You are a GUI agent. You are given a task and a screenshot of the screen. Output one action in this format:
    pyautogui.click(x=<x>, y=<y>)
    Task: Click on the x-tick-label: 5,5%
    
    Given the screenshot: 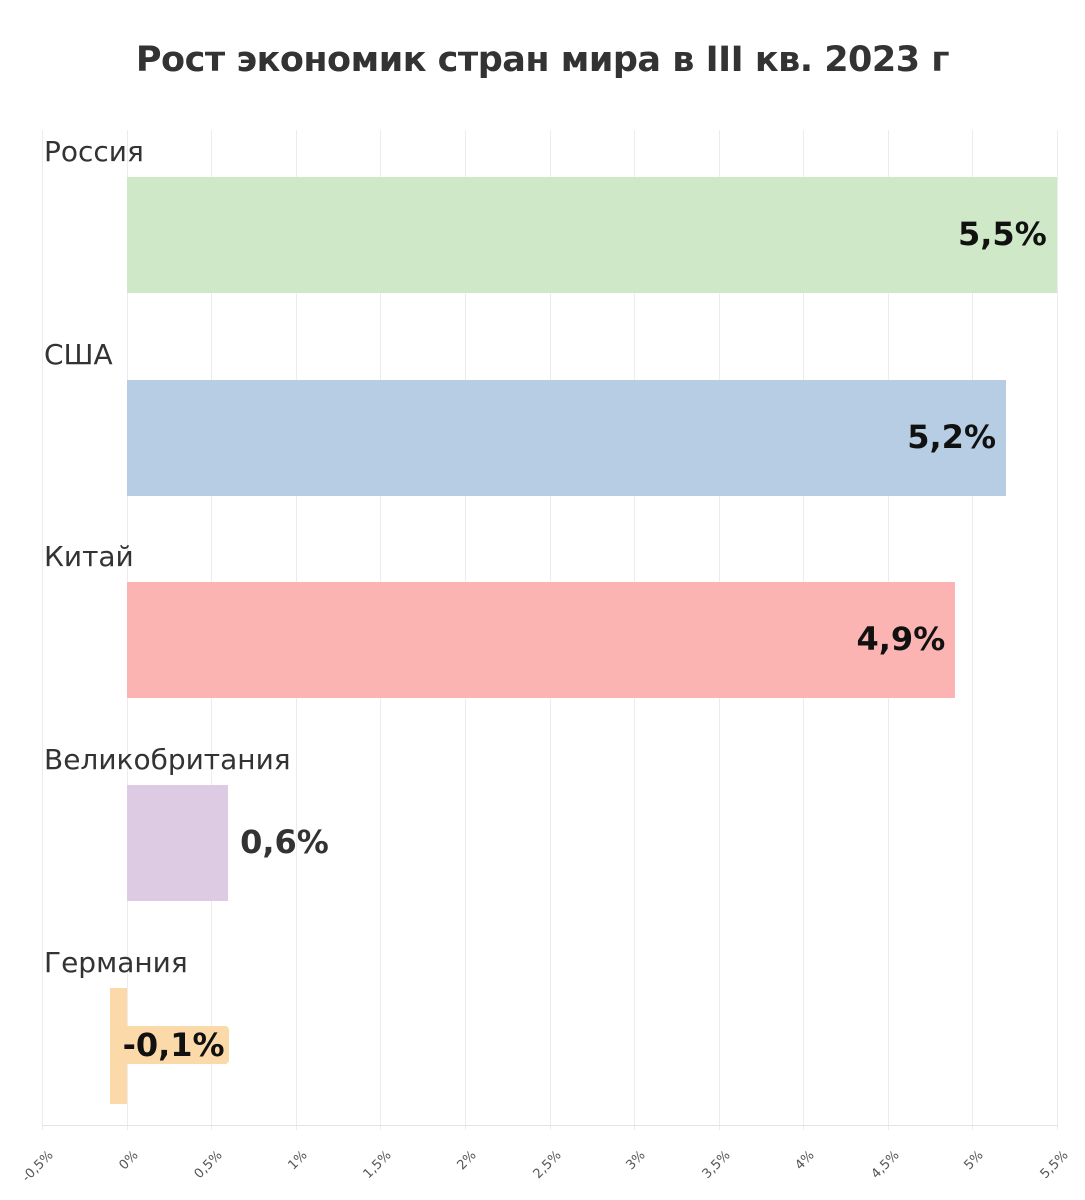 What is the action you would take?
    pyautogui.click(x=1054, y=1165)
    